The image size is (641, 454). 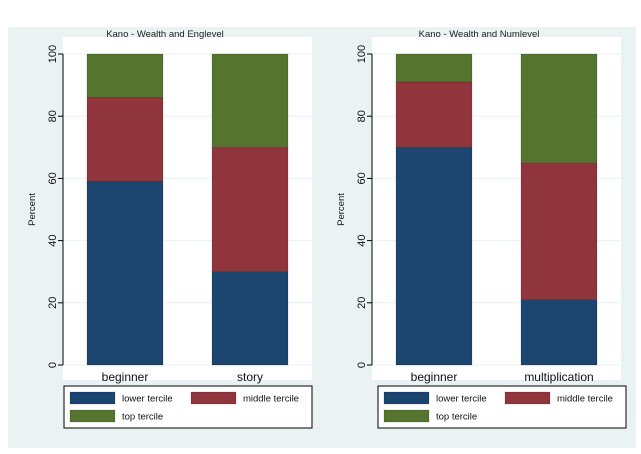 I want to click on chart2-bar-multiplication-lower, so click(x=559, y=332).